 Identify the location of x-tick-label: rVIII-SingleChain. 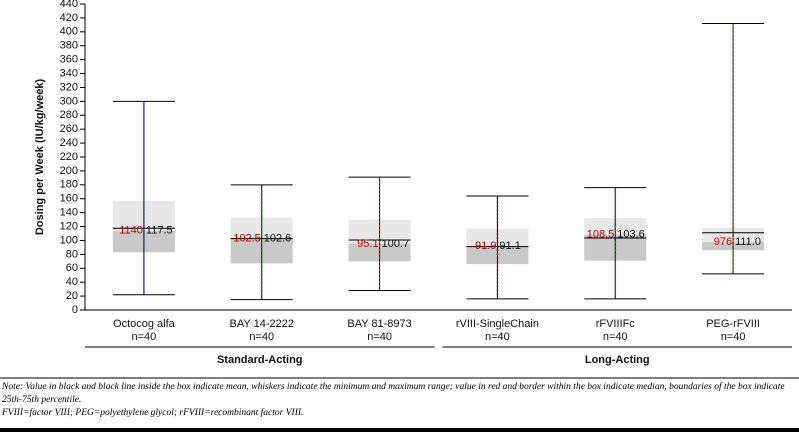
(497, 324).